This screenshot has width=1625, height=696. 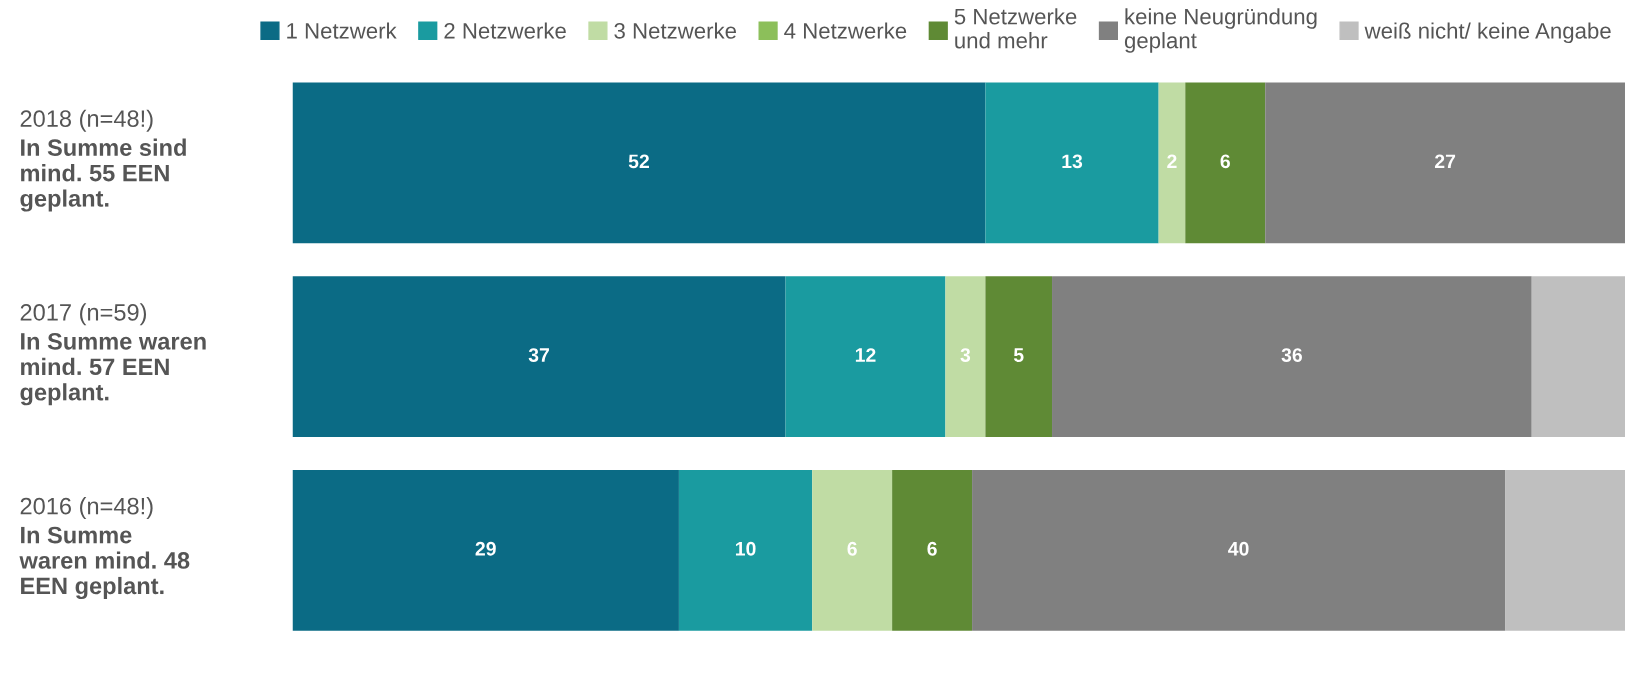 I want to click on data-label: 10, so click(x=745, y=548).